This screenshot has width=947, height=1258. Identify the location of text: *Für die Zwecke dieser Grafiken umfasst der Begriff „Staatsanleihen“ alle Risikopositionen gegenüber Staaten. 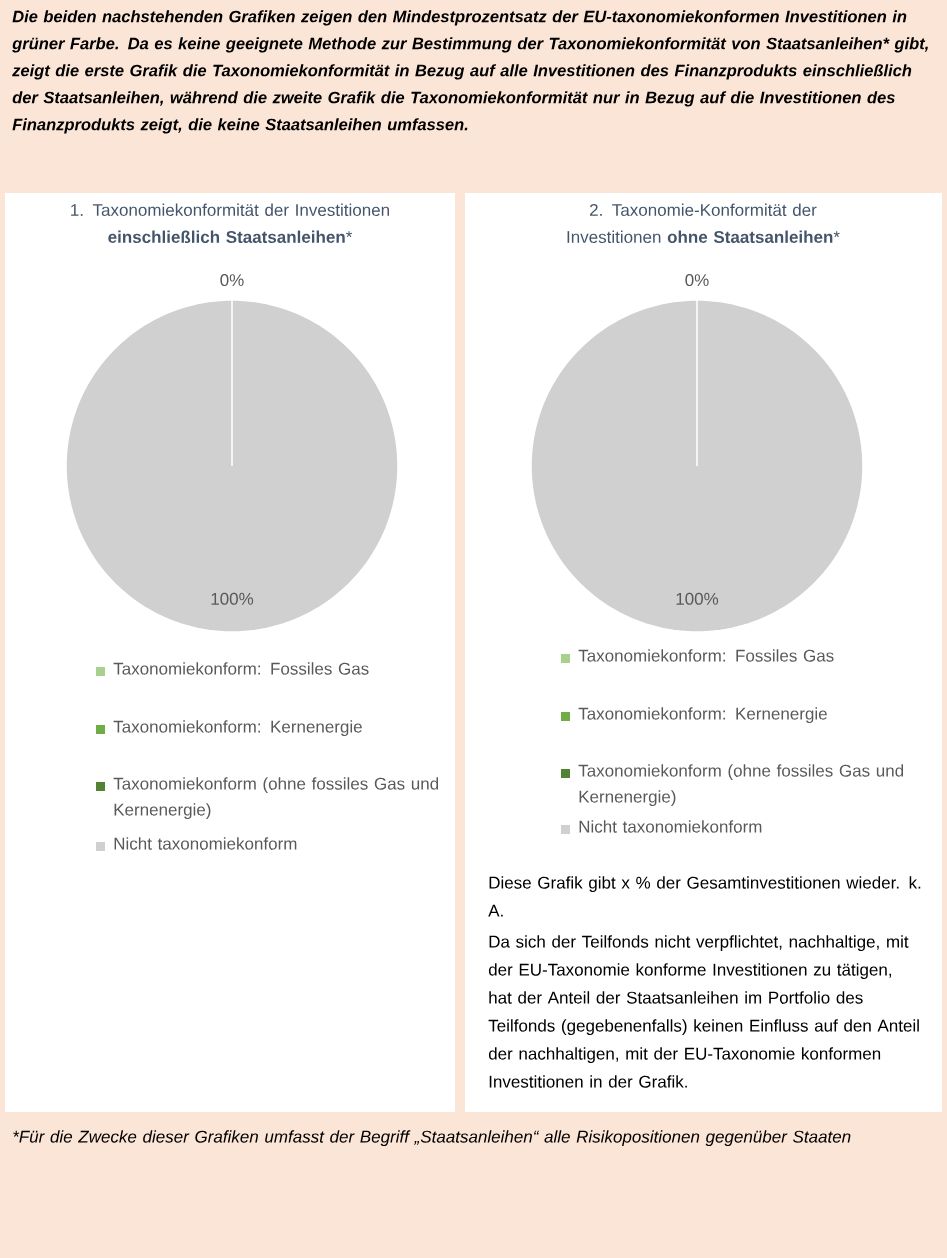
(432, 1138).